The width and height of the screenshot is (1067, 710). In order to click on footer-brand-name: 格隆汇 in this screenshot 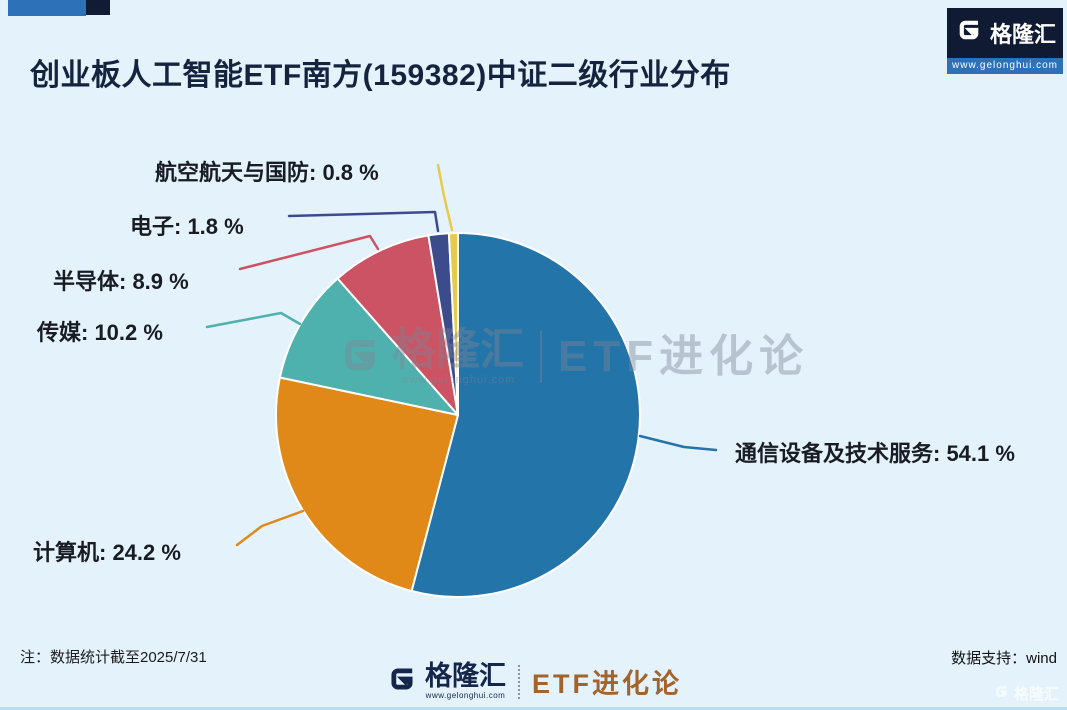, I will do `click(465, 676)`.